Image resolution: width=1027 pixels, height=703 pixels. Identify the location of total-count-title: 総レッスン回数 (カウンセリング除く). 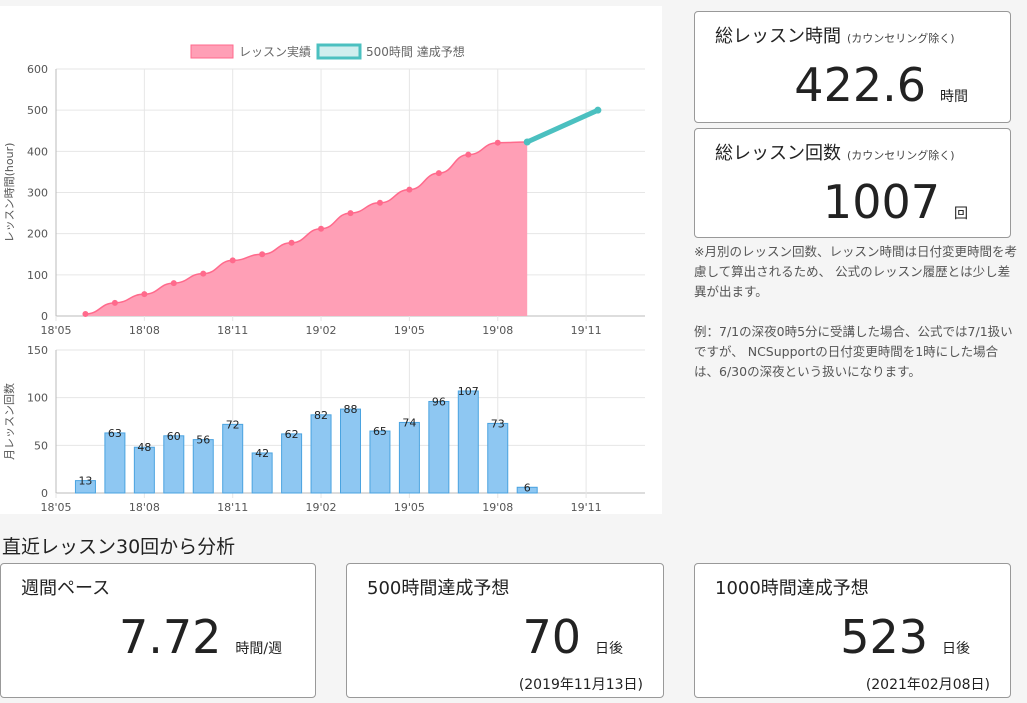
(835, 153).